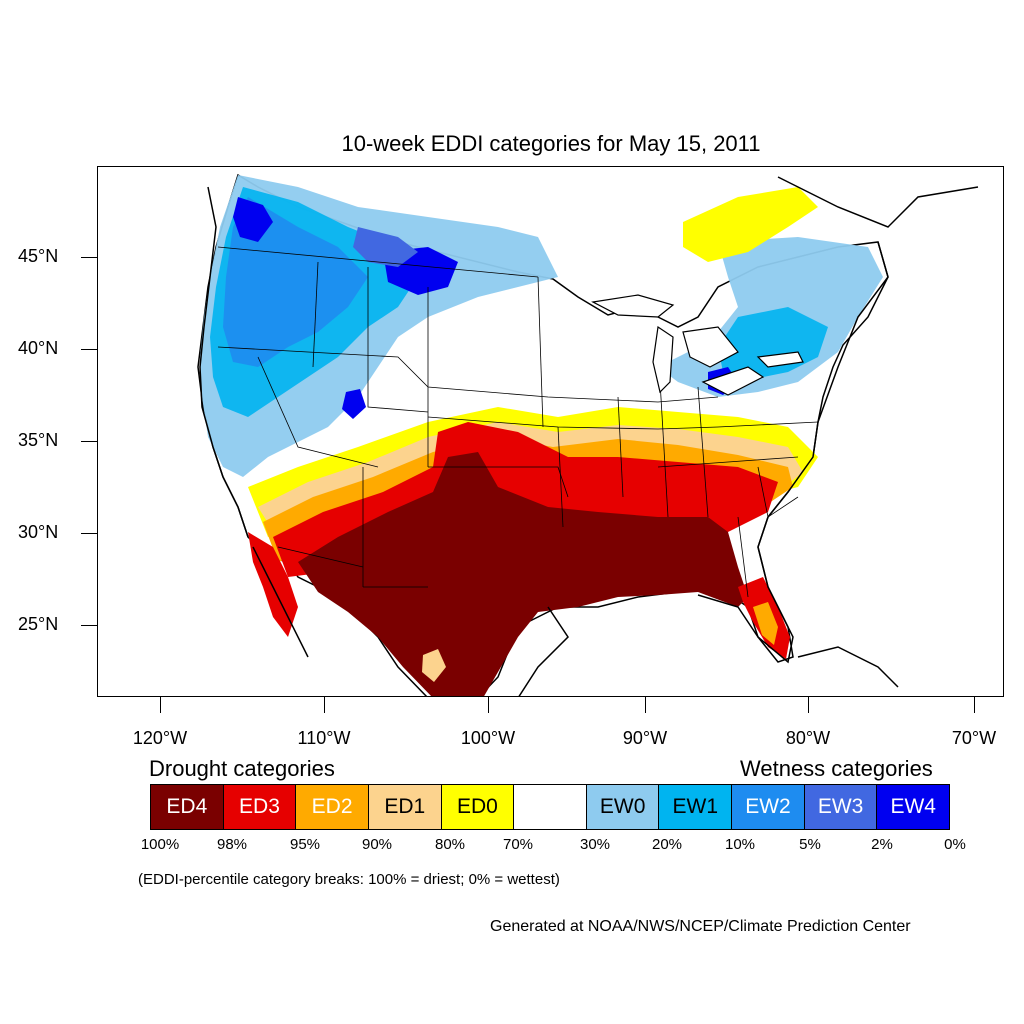  Describe the element at coordinates (595, 844) in the screenshot. I see `break-label: 30%` at that location.